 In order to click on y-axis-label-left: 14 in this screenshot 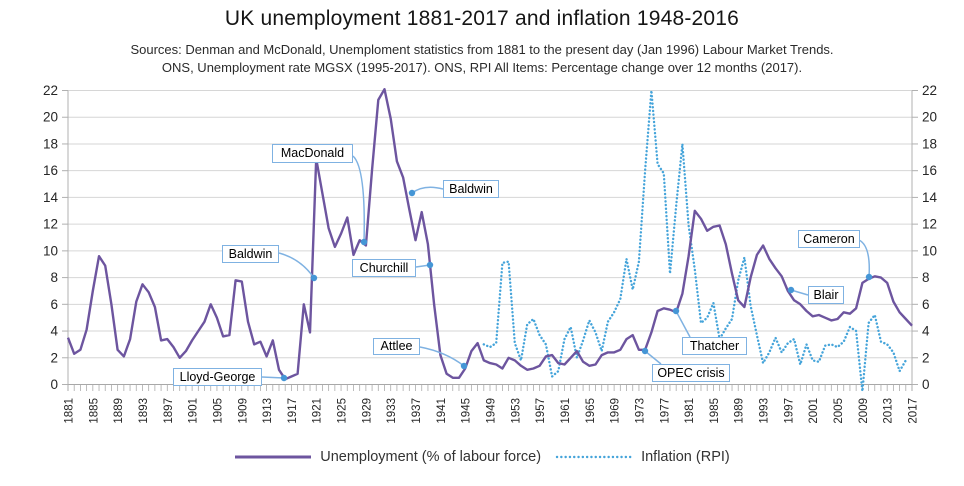, I will do `click(51, 197)`.